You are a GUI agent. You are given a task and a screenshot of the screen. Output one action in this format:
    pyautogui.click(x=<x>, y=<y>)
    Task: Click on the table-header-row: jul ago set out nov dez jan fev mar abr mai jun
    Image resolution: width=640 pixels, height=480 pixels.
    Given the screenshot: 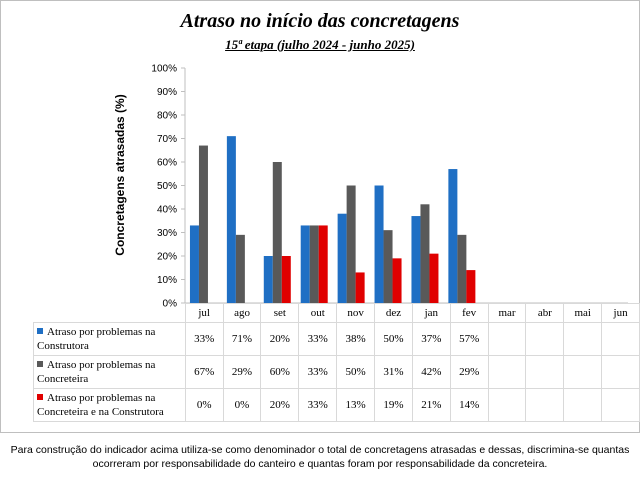 What is the action you would take?
    pyautogui.click(x=336, y=313)
    